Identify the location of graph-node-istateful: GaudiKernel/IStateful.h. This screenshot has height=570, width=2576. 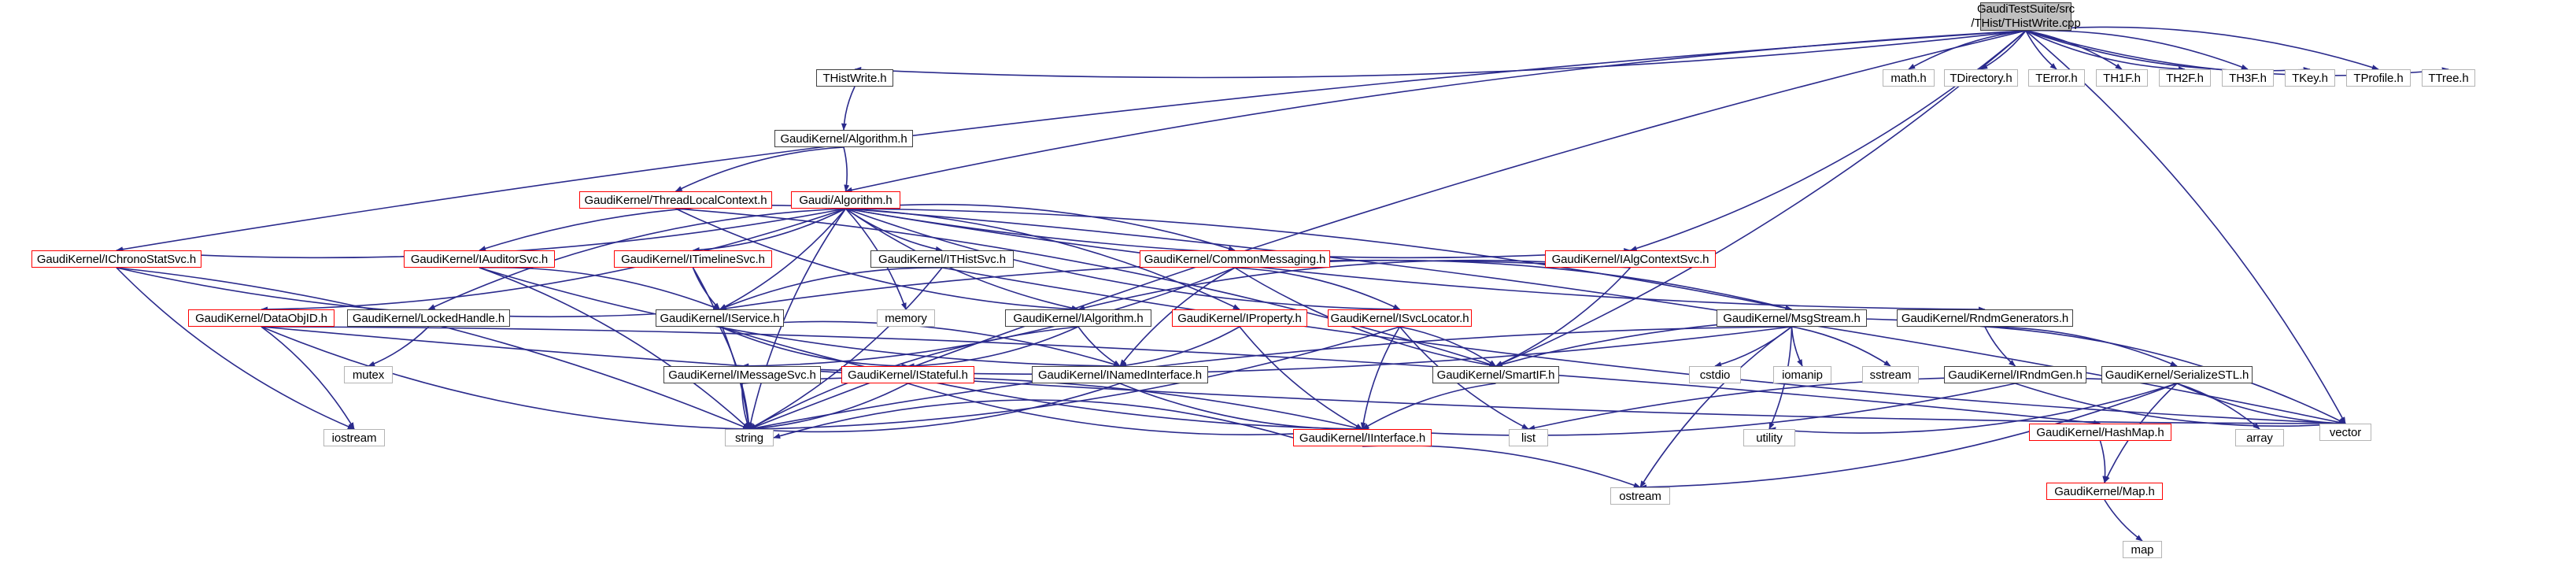
(907, 374).